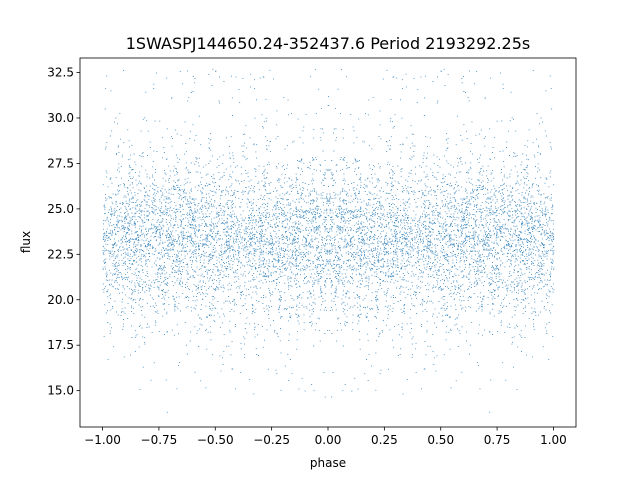  What do you see at coordinates (553, 440) in the screenshot?
I see `x-tick-label: 1.00` at bounding box center [553, 440].